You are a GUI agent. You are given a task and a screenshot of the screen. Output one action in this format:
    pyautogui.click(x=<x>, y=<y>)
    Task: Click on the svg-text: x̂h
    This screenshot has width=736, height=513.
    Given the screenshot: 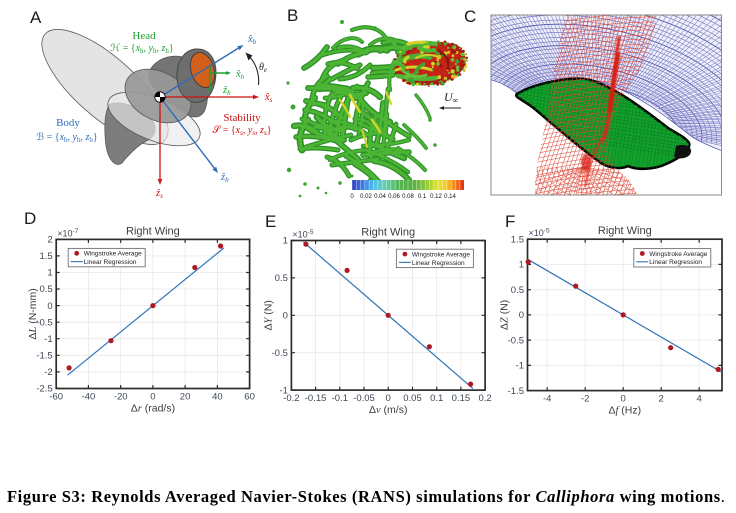 What is the action you would take?
    pyautogui.click(x=240, y=75)
    